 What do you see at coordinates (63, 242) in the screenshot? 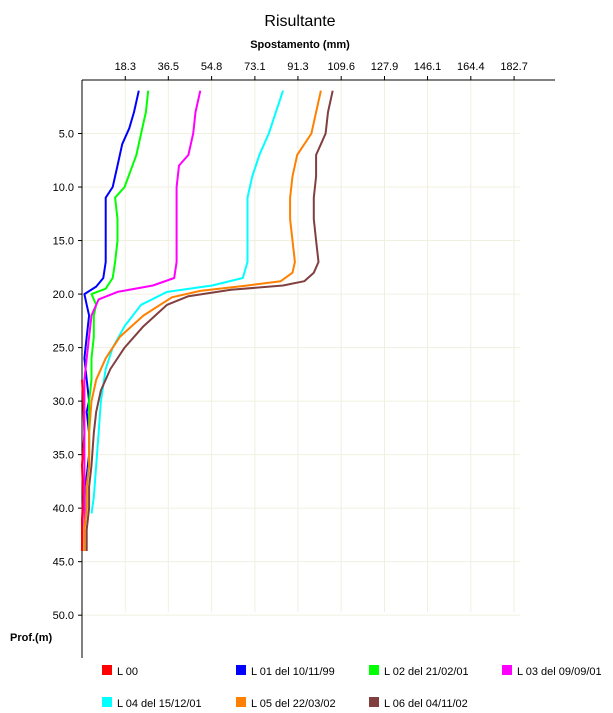
I see `y-tick-label: 15.0` at bounding box center [63, 242].